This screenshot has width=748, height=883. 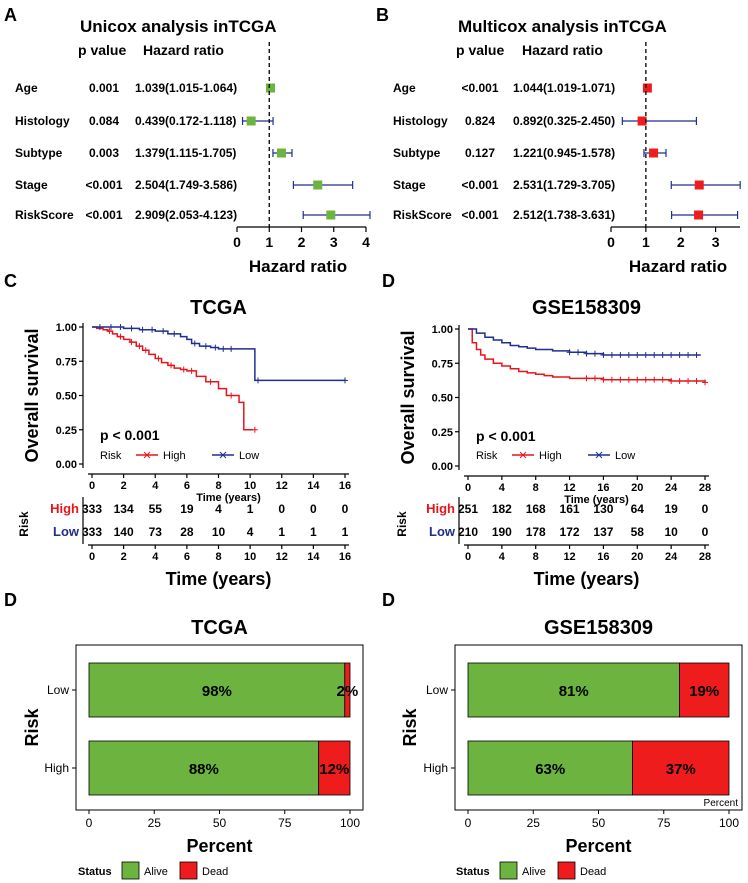 I want to click on bar-data-label: 2%, so click(x=348, y=691).